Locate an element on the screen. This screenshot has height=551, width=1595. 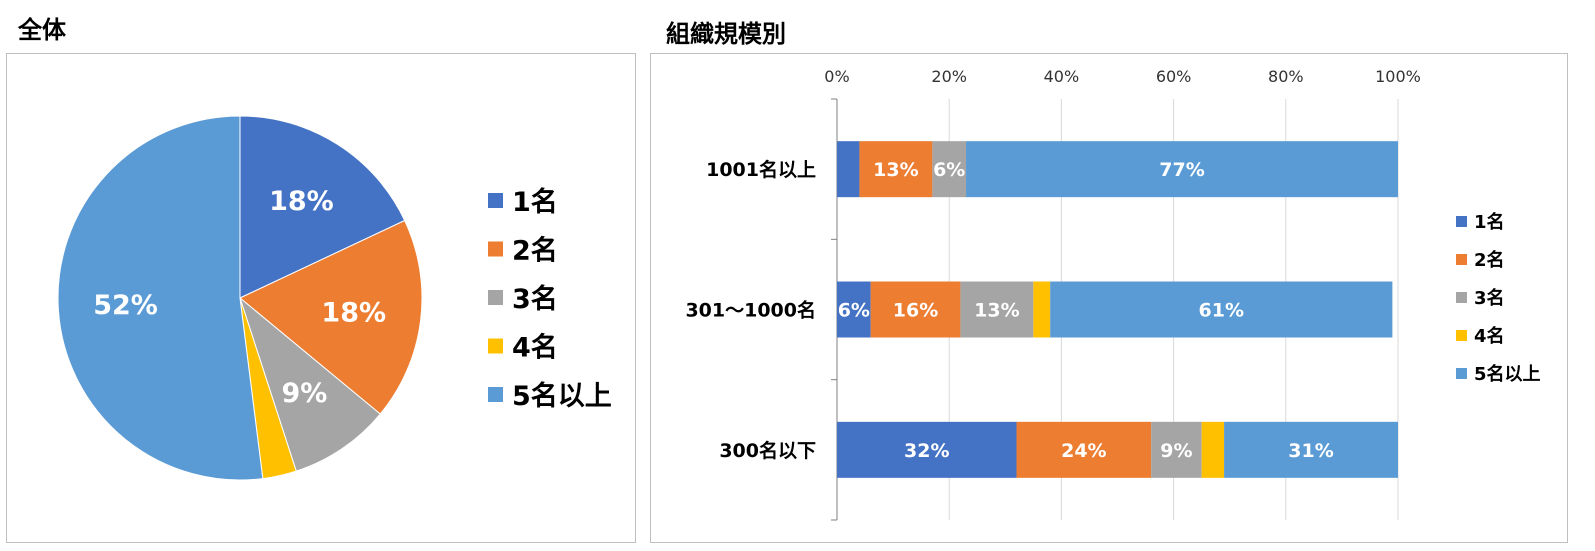
bar-data-label: 24% is located at coordinates (1083, 451).